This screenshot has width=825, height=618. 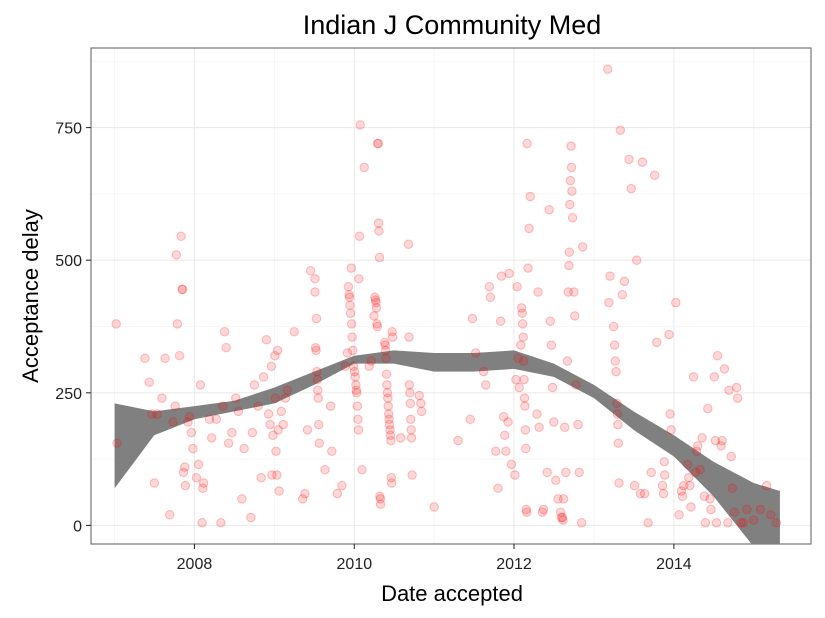 I want to click on x-tick-label: 2010, so click(x=355, y=564).